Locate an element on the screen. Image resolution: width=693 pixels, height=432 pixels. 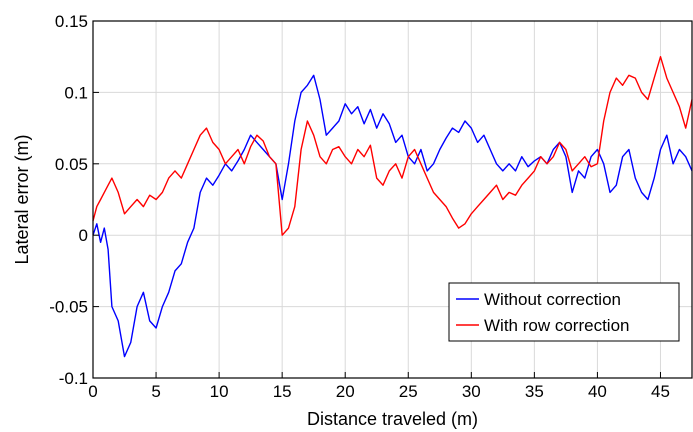
legend-label-without-correction: Without correction is located at coordinates (552, 299).